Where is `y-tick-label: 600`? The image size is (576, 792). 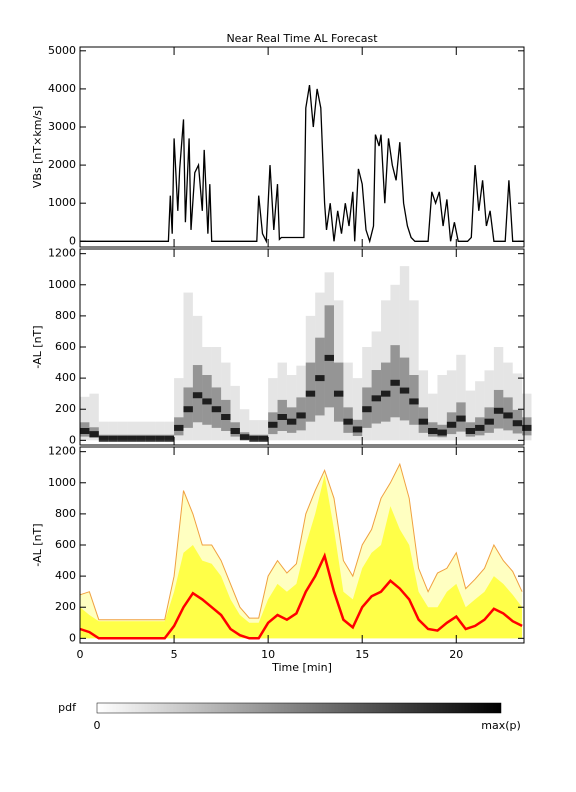 y-tick-label: 600 is located at coordinates (65, 346).